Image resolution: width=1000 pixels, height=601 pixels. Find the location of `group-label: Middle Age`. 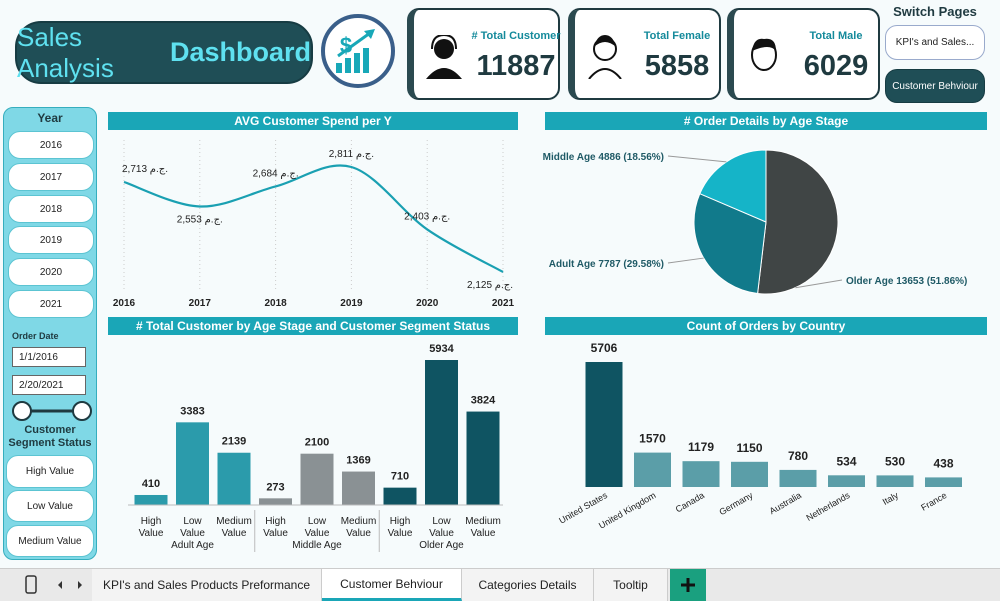

group-label: Middle Age is located at coordinates (317, 545).